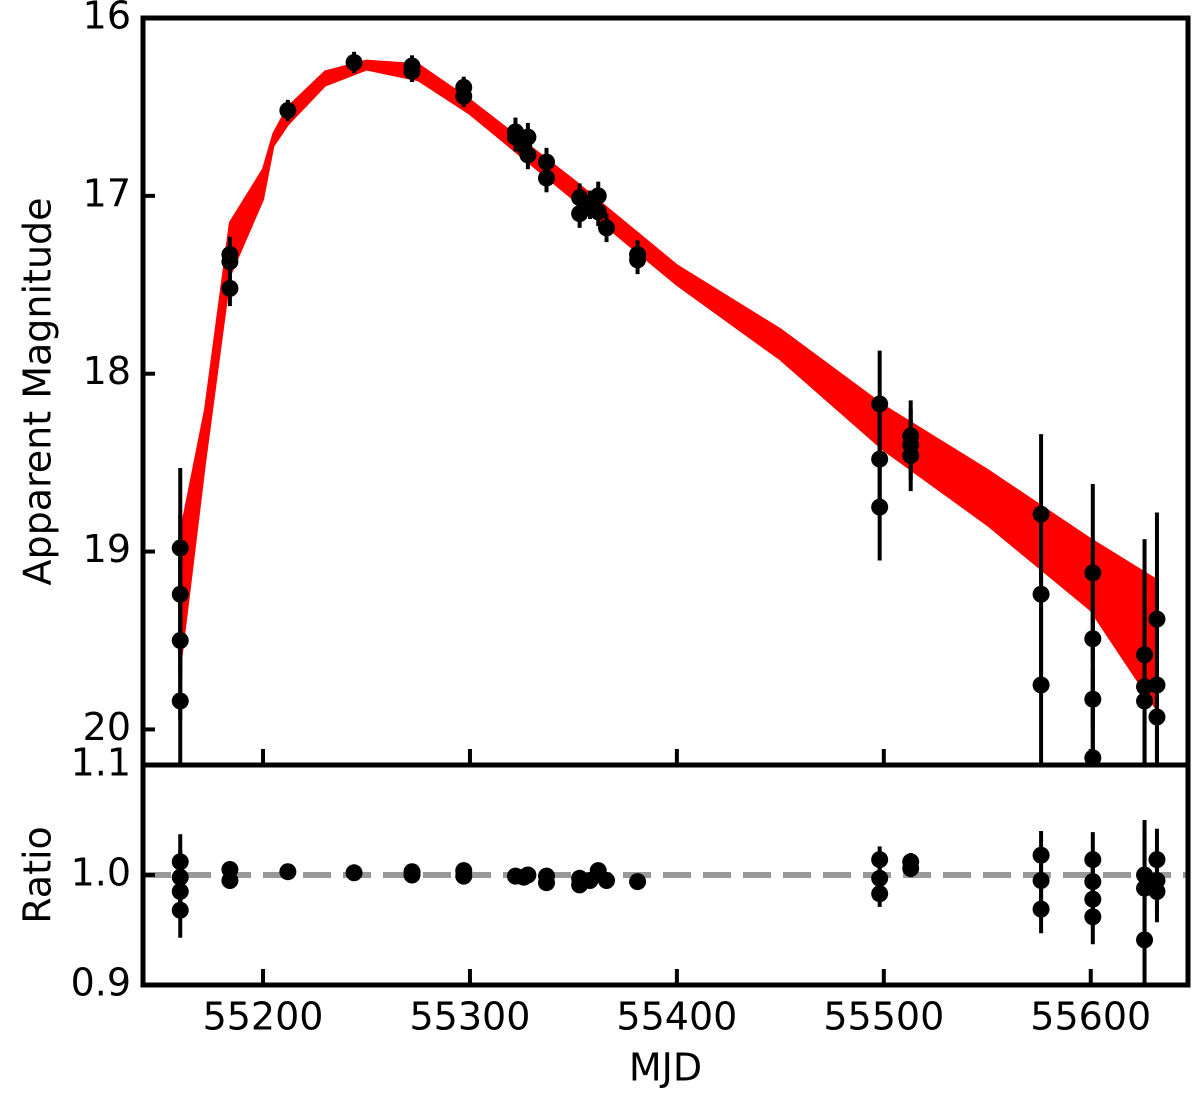 The width and height of the screenshot is (1200, 1099). What do you see at coordinates (1090, 1017) in the screenshot?
I see `x-tick-label: 55600` at bounding box center [1090, 1017].